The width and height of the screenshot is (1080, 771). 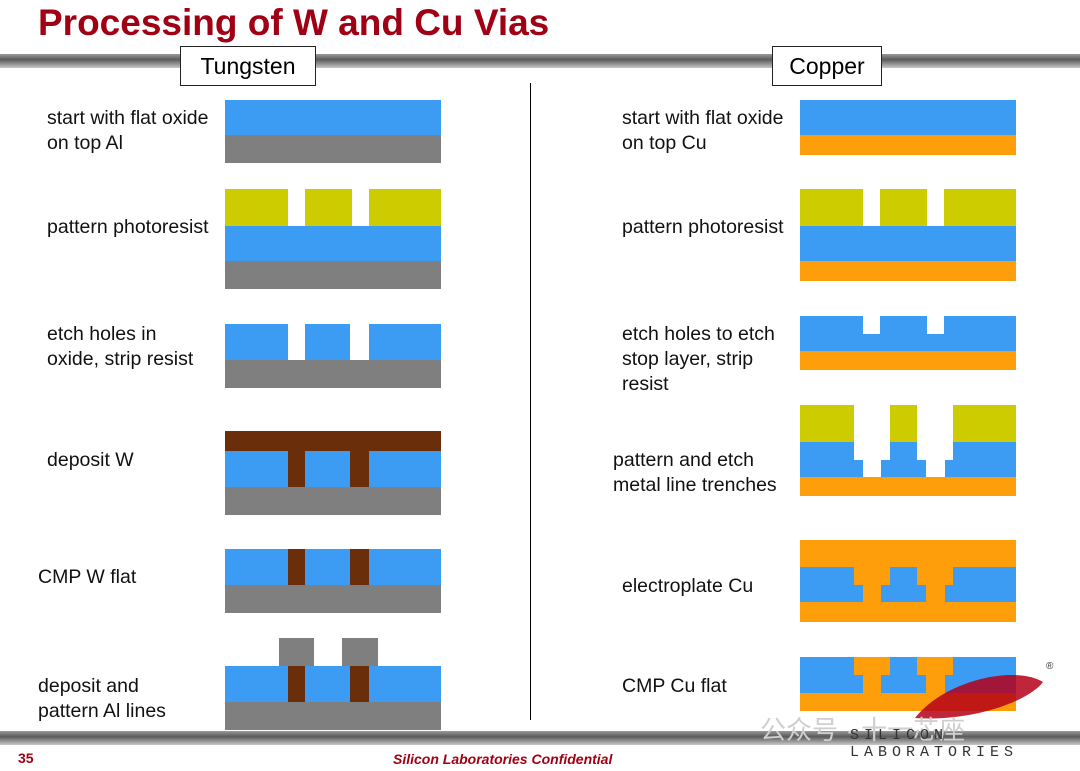 I want to click on w-step-6-stack, so click(x=333, y=684).